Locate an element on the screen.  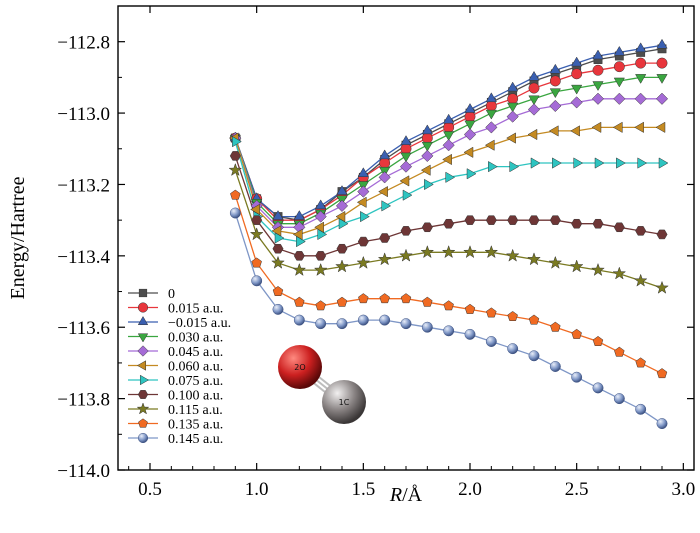
legend-label: 0.115 a.u. is located at coordinates (195, 410).